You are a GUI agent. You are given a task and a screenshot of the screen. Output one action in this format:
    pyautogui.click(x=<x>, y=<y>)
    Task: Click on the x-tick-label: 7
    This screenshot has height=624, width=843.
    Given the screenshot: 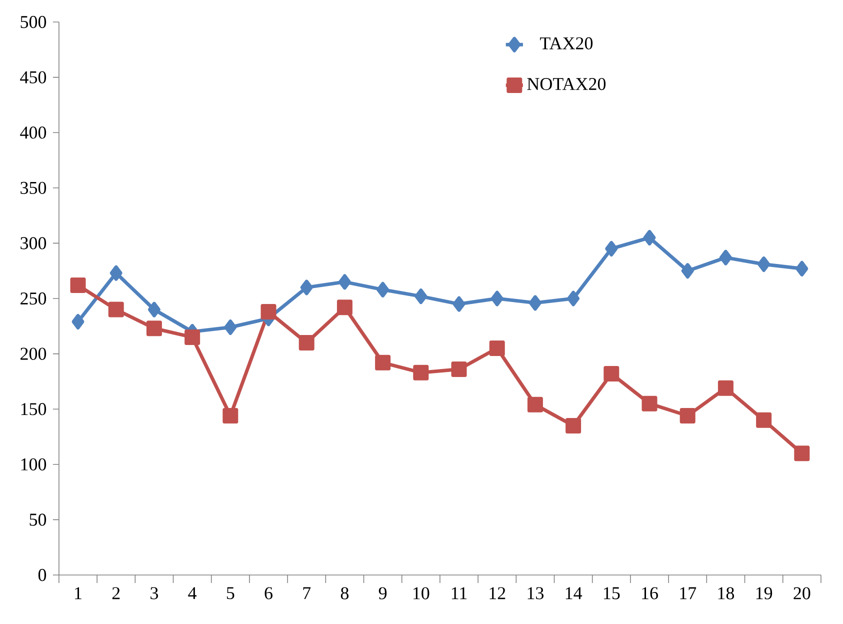 What is the action you would take?
    pyautogui.click(x=307, y=593)
    